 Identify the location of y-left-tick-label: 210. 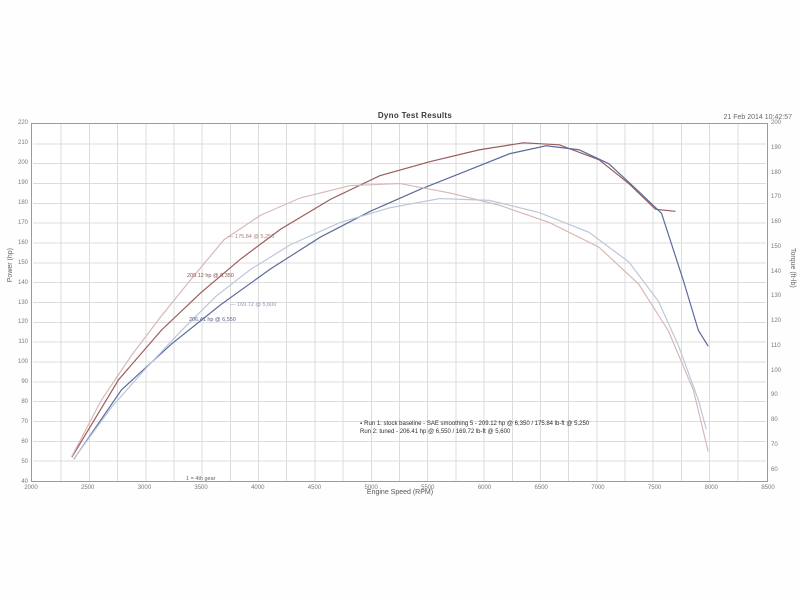
(22, 142).